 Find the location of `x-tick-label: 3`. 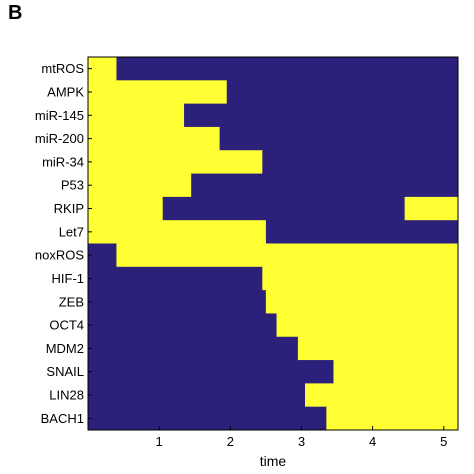

x-tick-label: 3 is located at coordinates (301, 441).